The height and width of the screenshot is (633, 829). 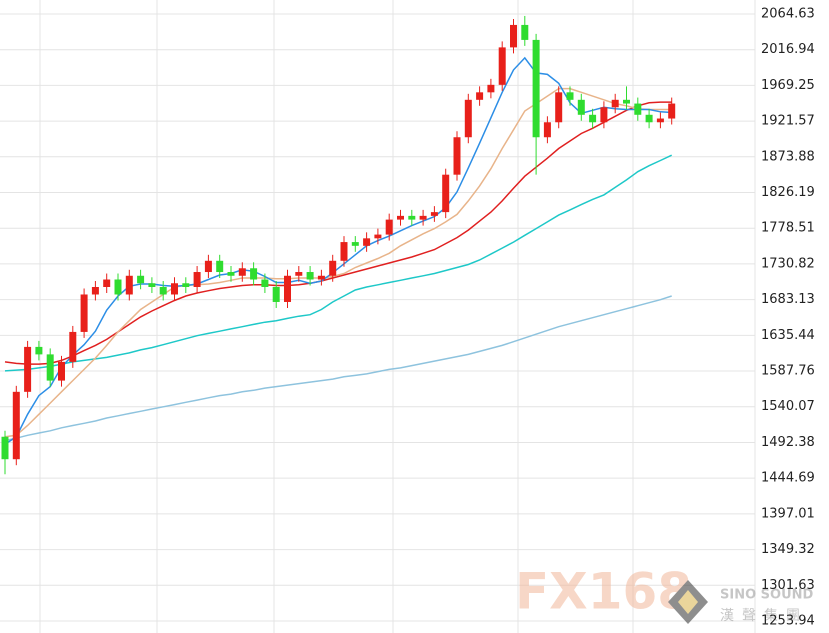 What do you see at coordinates (788, 371) in the screenshot?
I see `y-tick-label: 1587.76` at bounding box center [788, 371].